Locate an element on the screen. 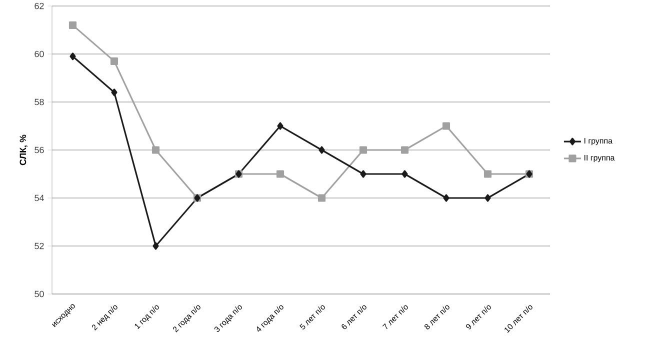  y-tick-label: 52 is located at coordinates (39, 246).